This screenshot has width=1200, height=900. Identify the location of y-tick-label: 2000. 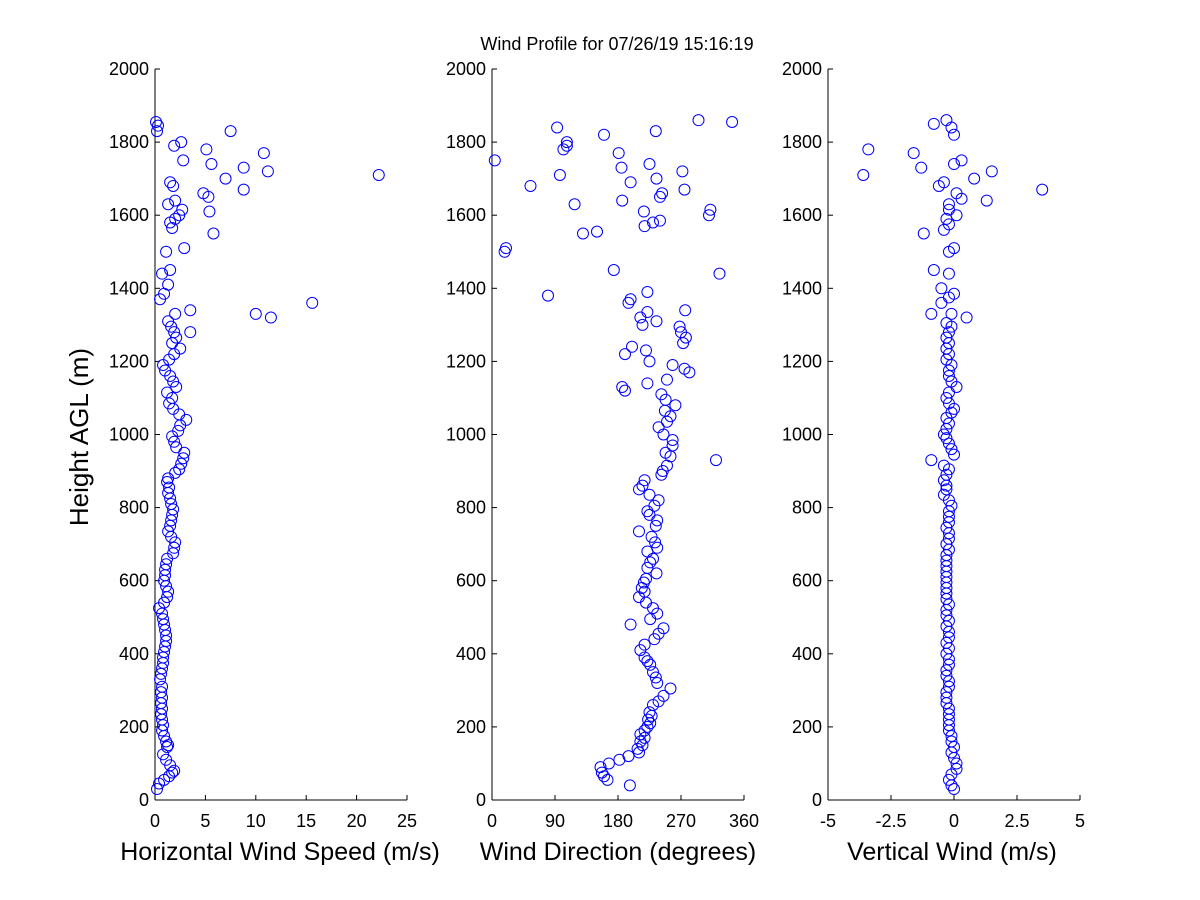
(129, 69).